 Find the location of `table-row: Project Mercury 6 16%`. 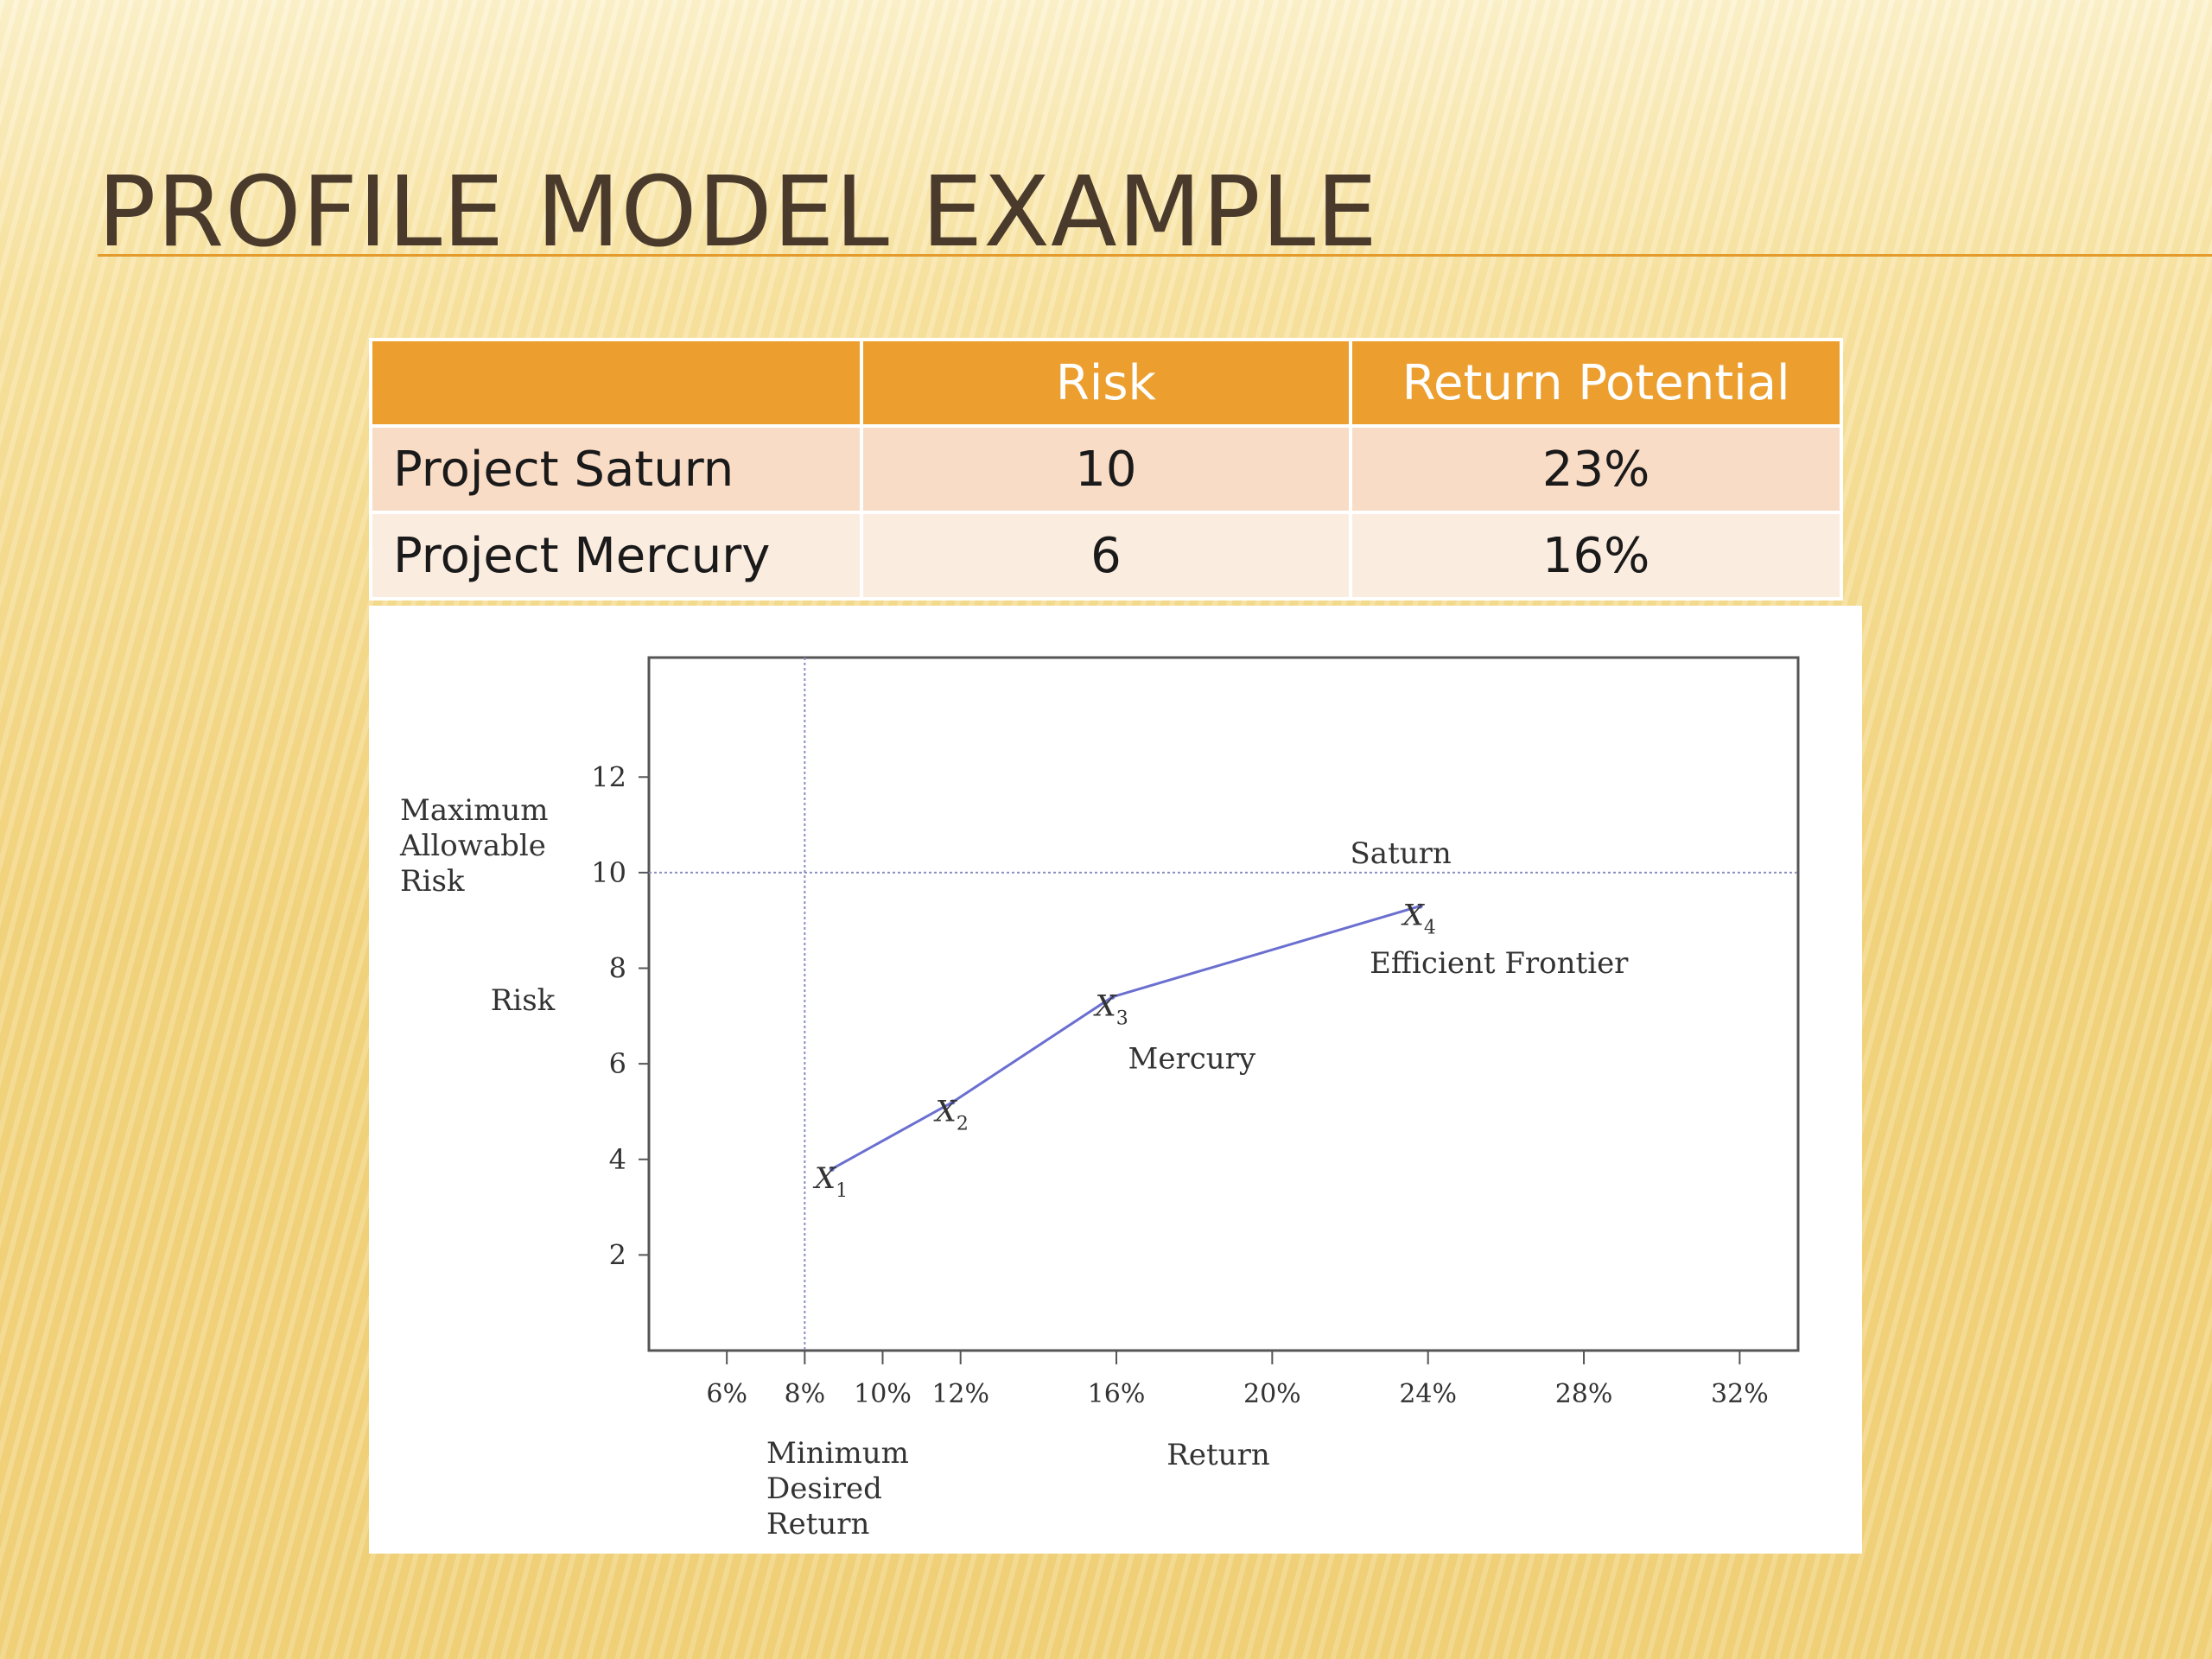

table-row: Project Mercury 6 16% is located at coordinates (1106, 556).